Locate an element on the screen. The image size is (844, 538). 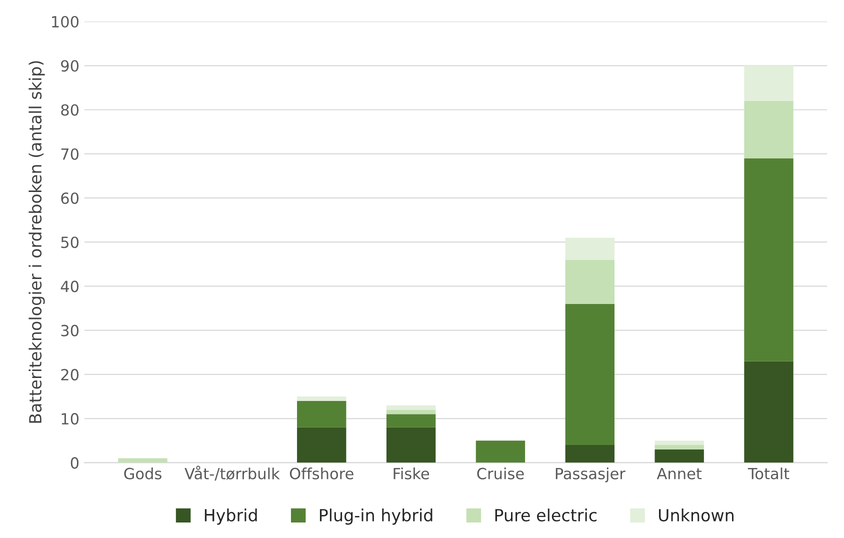
x-tick-label: Cruise is located at coordinates (500, 474).